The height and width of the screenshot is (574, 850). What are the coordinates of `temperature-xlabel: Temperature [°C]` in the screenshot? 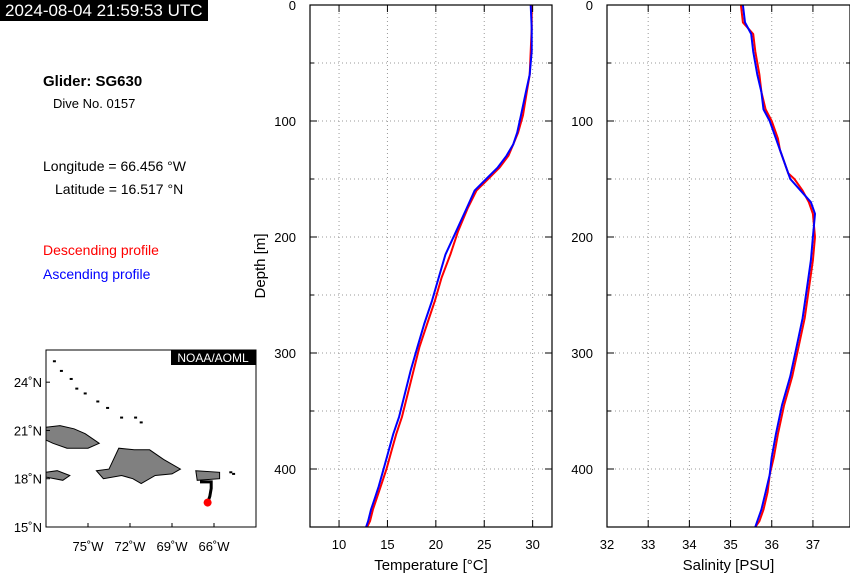 It's located at (431, 565).